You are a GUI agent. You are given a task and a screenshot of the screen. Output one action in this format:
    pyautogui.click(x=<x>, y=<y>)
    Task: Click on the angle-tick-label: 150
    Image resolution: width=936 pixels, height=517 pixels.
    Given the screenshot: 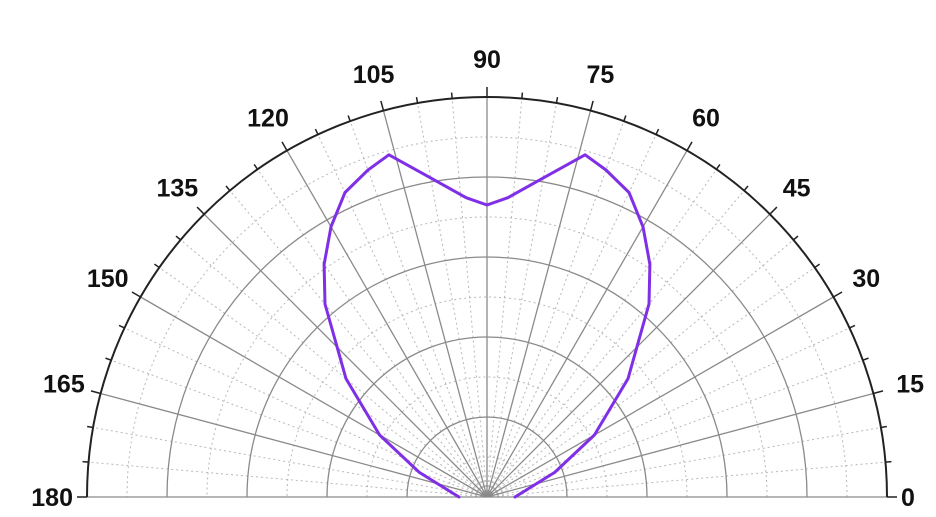 What is the action you would take?
    pyautogui.click(x=108, y=279)
    